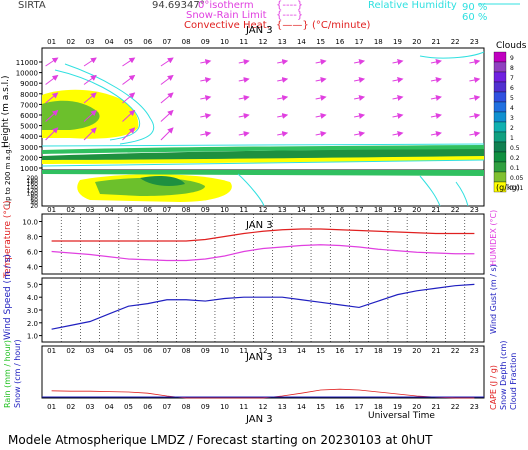  I want to click on axis-label-rain: Rain (mm / hour), so click(7, 374).